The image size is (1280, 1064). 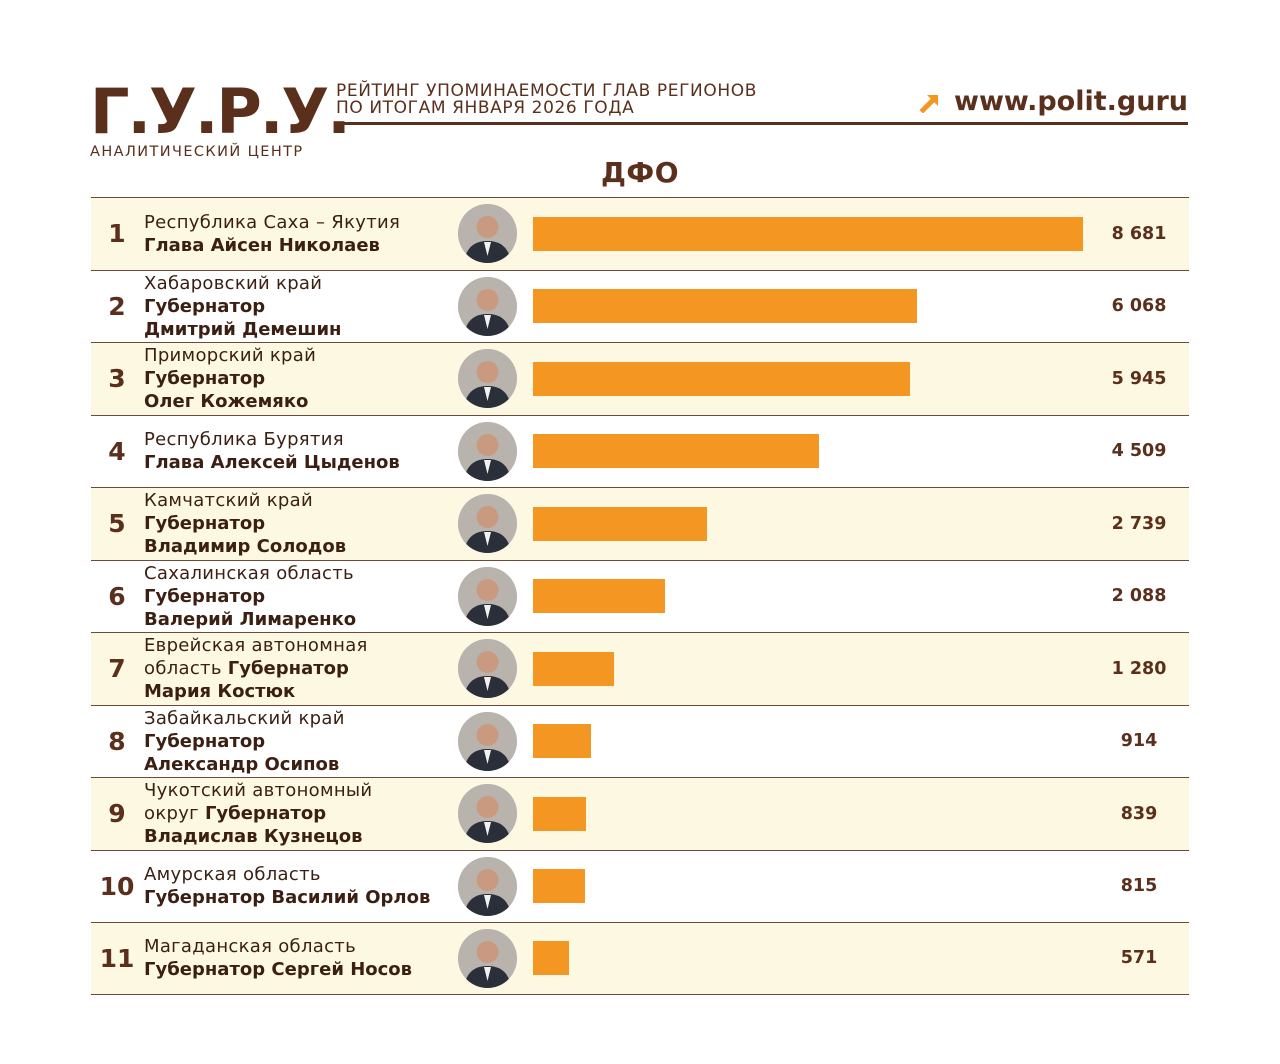 What do you see at coordinates (243, 329) in the screenshot?
I see `official-name: Дмитрий Демешин` at bounding box center [243, 329].